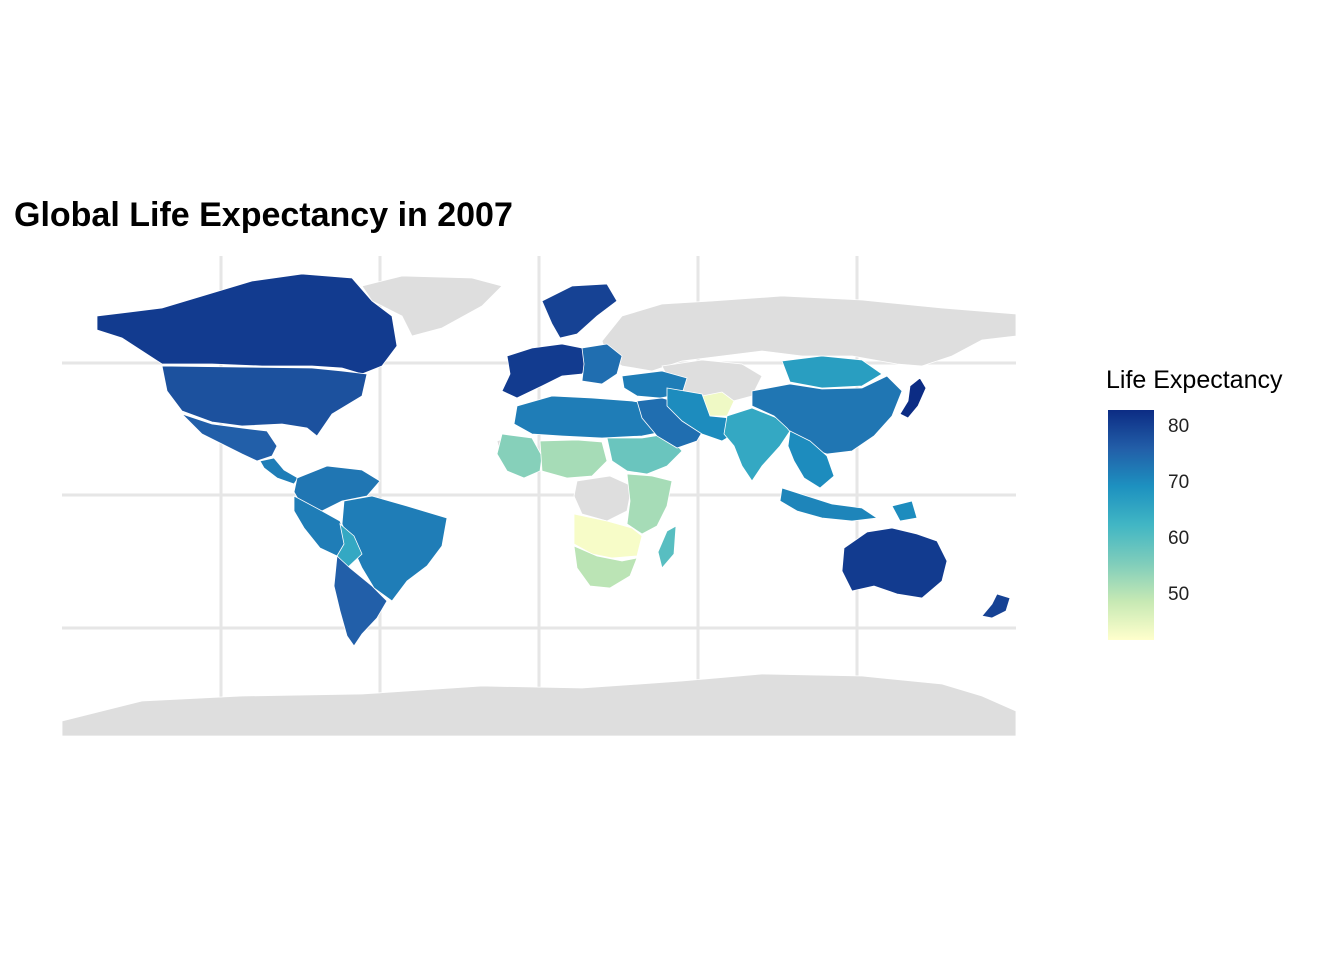 The image size is (1344, 960). What do you see at coordinates (263, 215) in the screenshot?
I see `map-title: Global Life Expectancy in 2007` at bounding box center [263, 215].